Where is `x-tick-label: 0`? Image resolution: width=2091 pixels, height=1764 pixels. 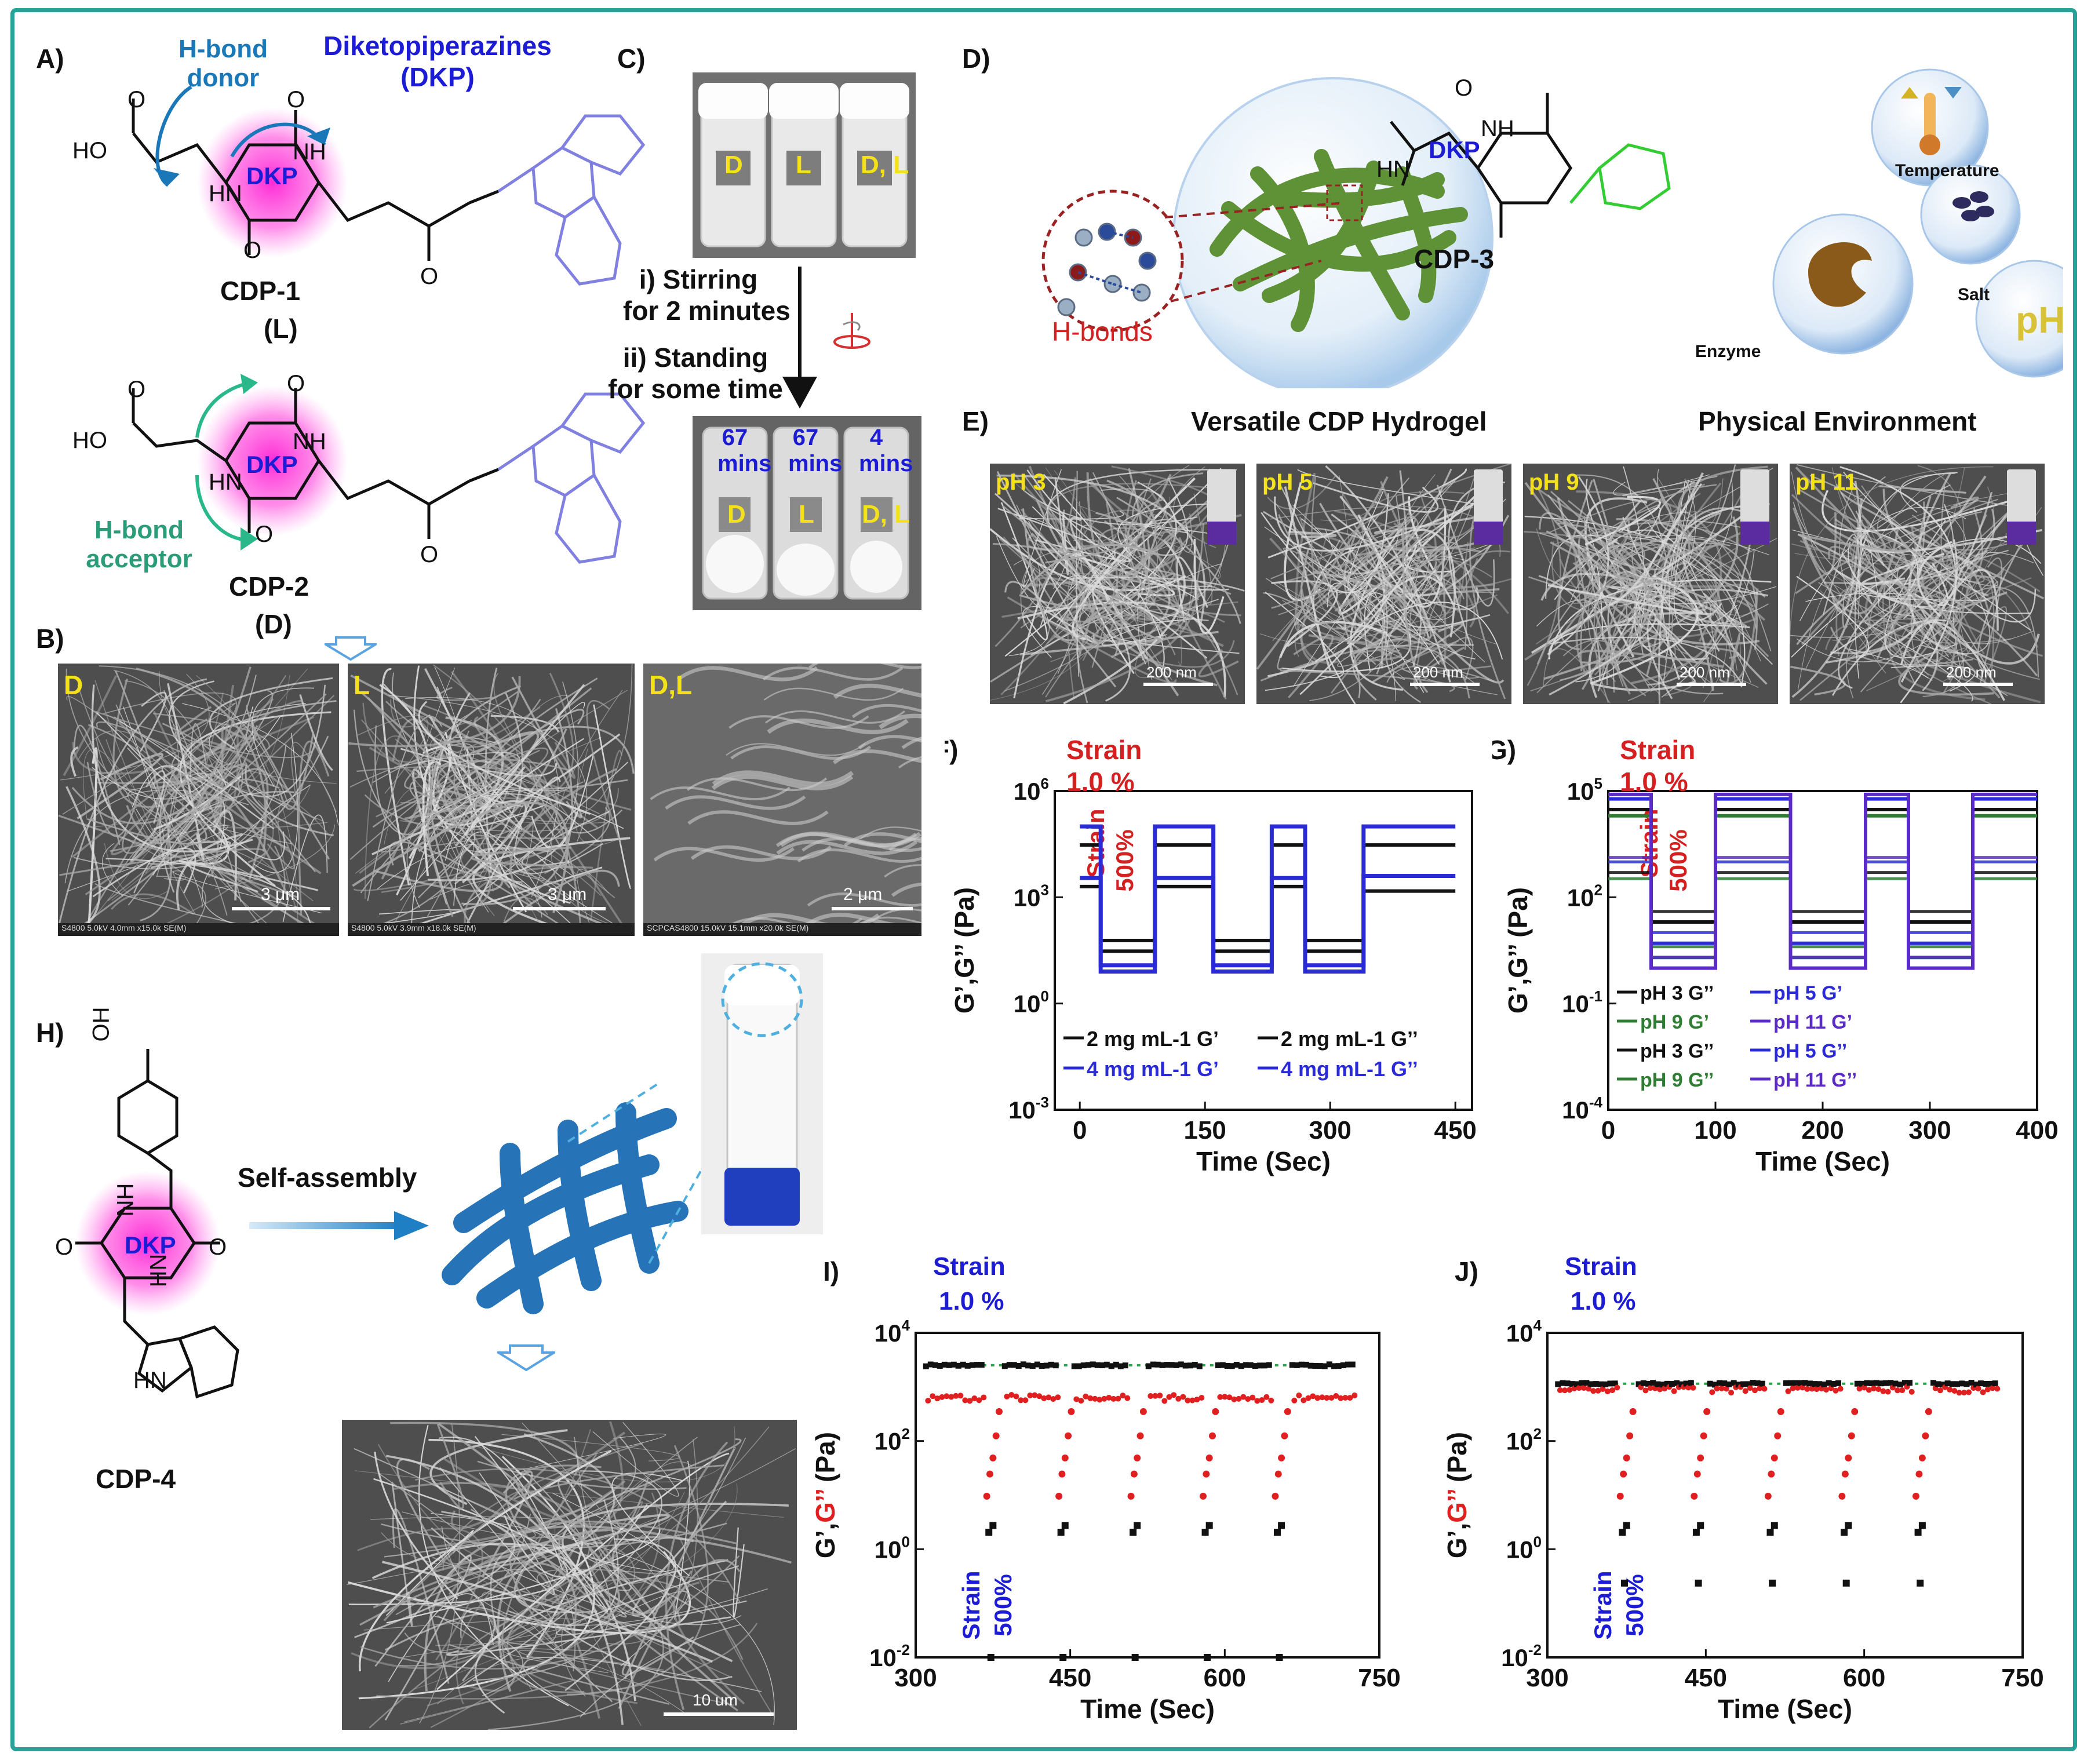 x-tick-label: 0 is located at coordinates (1080, 1130).